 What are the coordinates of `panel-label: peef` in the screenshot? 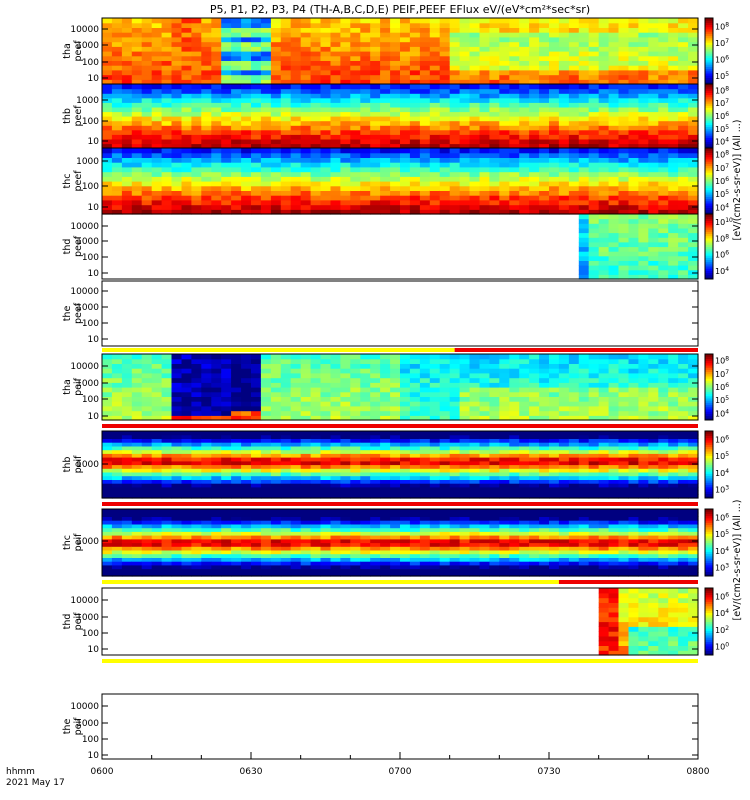 It's located at (78, 116).